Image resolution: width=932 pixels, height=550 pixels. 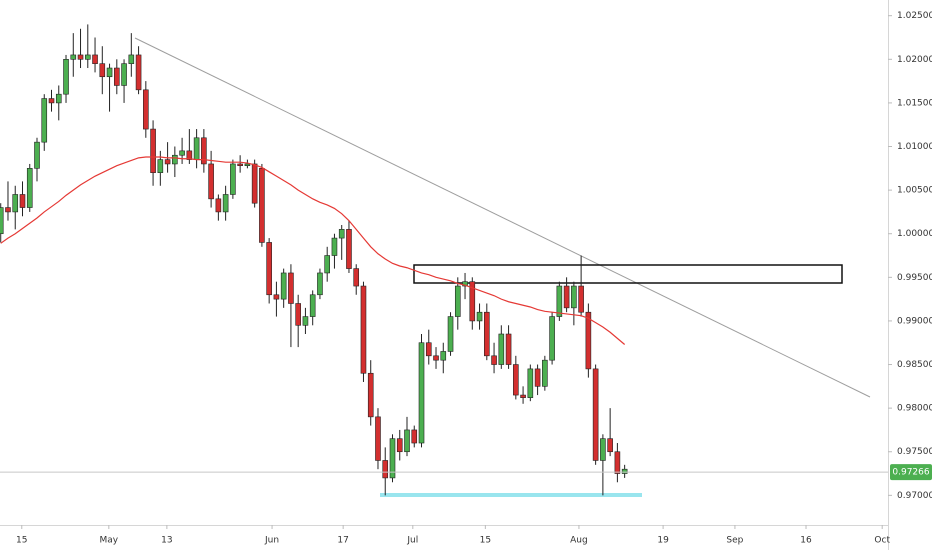 I want to click on resistance-zone, so click(x=628, y=274).